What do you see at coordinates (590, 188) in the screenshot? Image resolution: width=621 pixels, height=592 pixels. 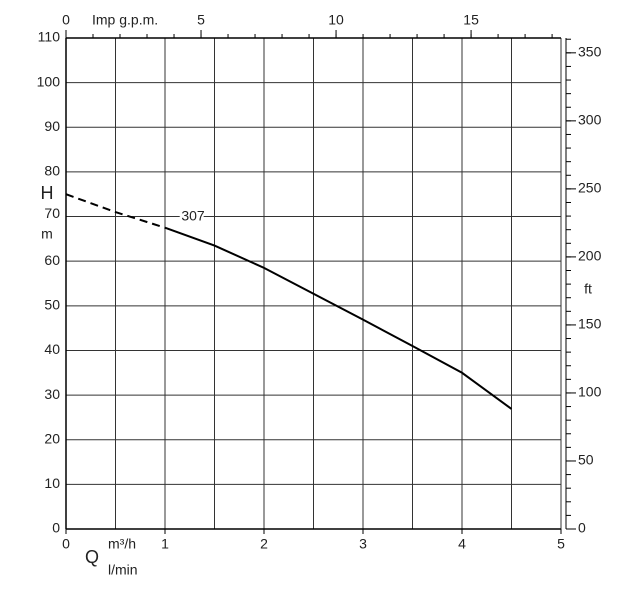 I see `y2-tick-label: 250` at bounding box center [590, 188].